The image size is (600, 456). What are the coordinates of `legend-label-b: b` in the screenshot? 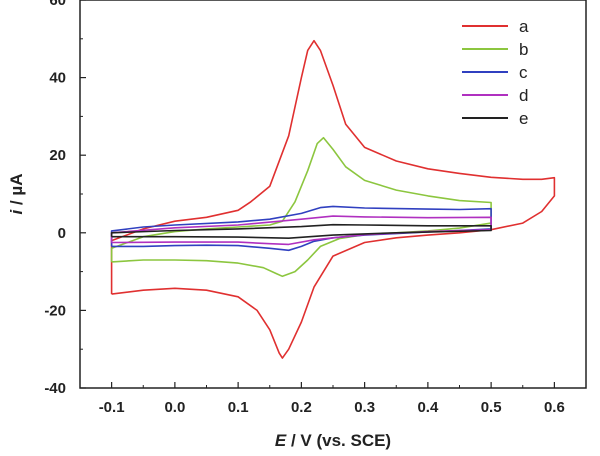 It's located at (523, 49).